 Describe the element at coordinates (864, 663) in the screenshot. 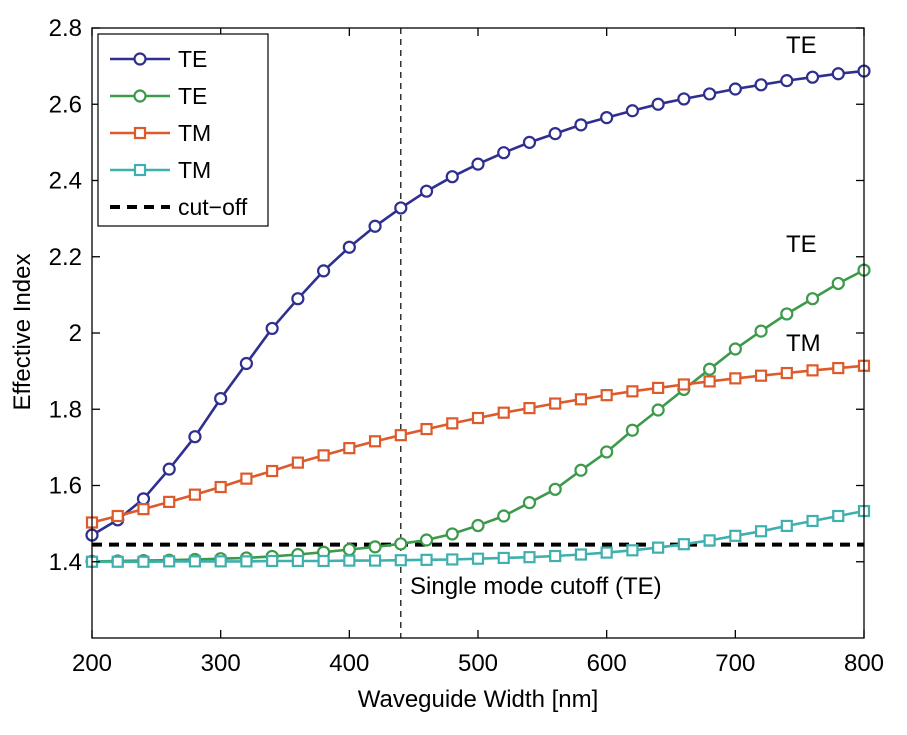

I see `x-tick-label: 800` at that location.